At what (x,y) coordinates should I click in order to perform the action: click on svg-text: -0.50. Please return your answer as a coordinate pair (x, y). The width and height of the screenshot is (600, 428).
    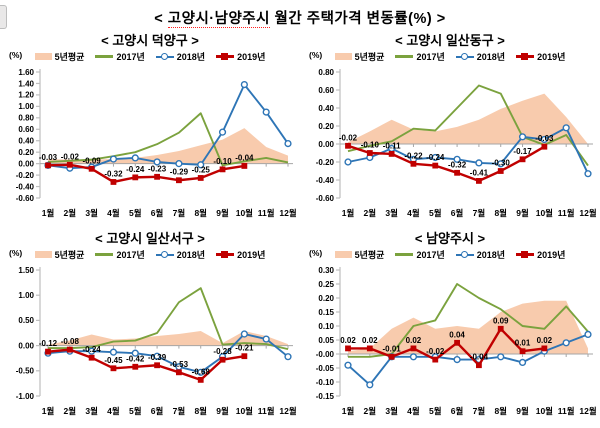
    Looking at the image, I should click on (25, 371).